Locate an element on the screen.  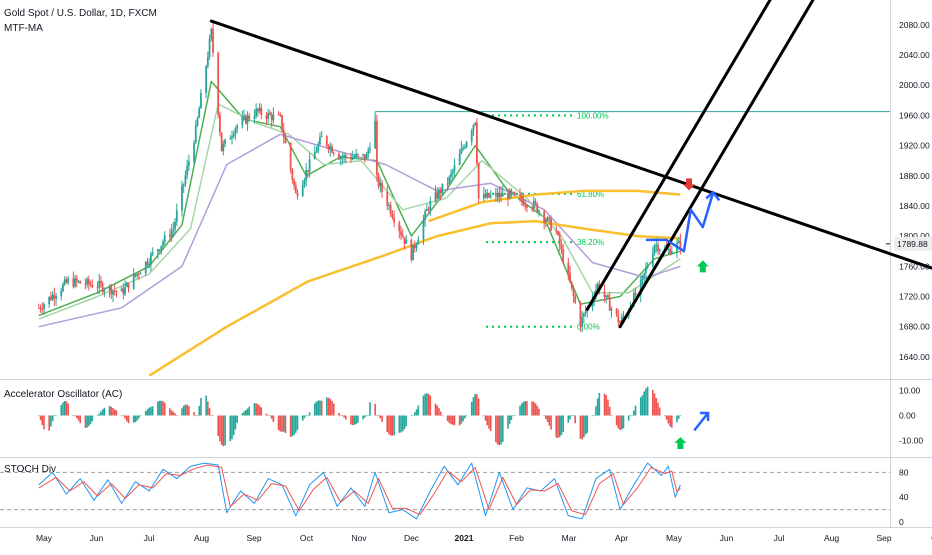
channel-upper-line is located at coordinates (691, 155).